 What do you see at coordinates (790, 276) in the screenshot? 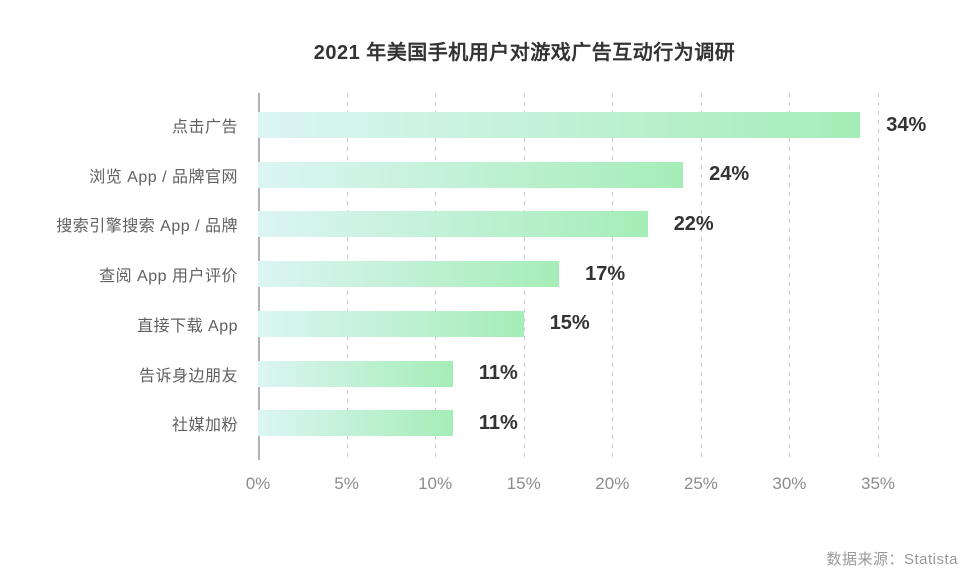
I see `gridline-30%` at bounding box center [790, 276].